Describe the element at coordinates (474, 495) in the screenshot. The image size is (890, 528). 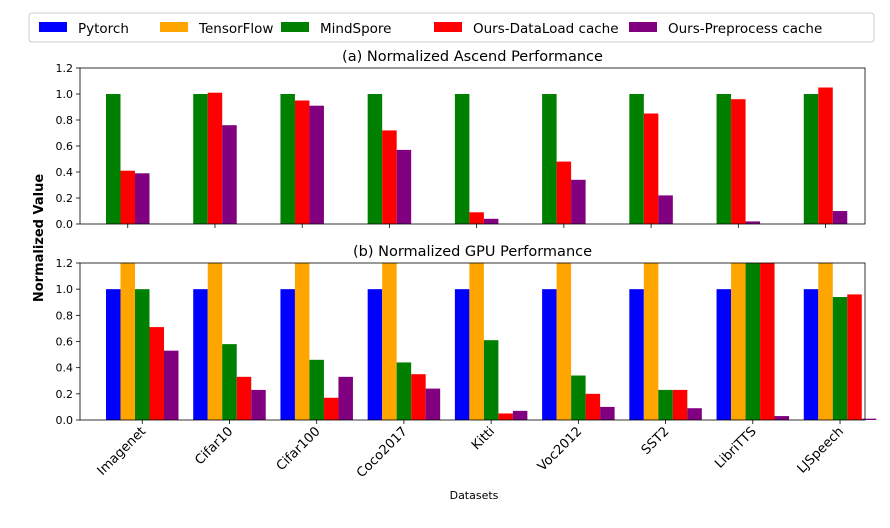
I see `x-axis-label: Datasets` at that location.